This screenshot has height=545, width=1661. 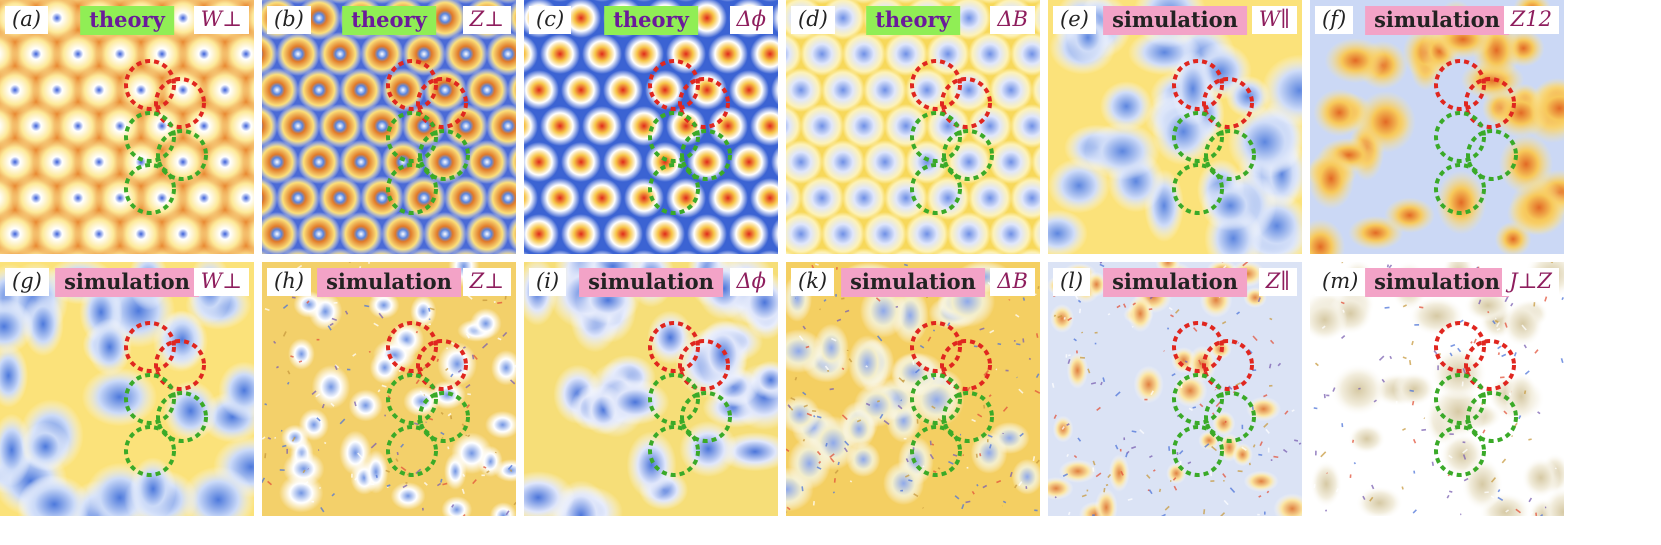 I want to click on panel-label: (b), so click(x=289, y=20).